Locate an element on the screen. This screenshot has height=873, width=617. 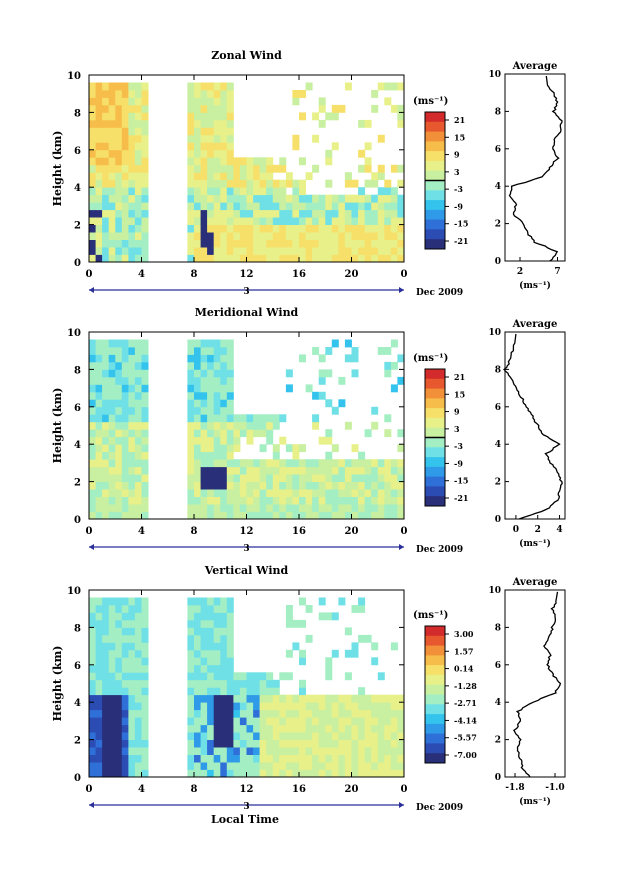
average-title: Average is located at coordinates (535, 66).